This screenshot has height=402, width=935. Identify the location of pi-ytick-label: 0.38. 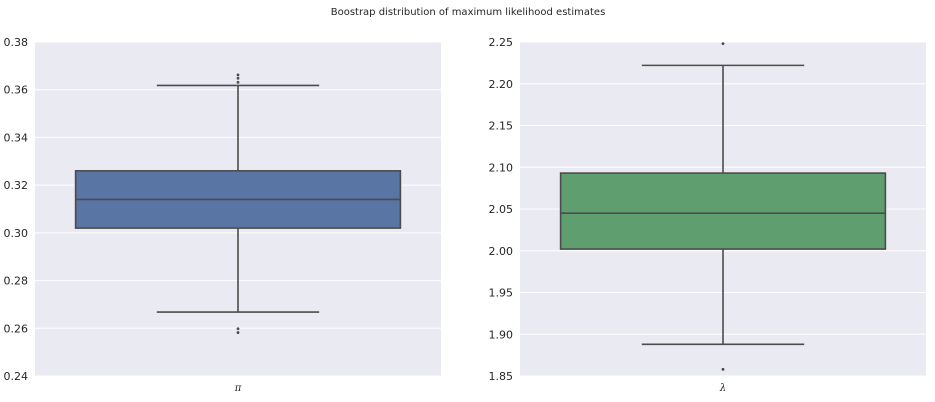
(16, 42).